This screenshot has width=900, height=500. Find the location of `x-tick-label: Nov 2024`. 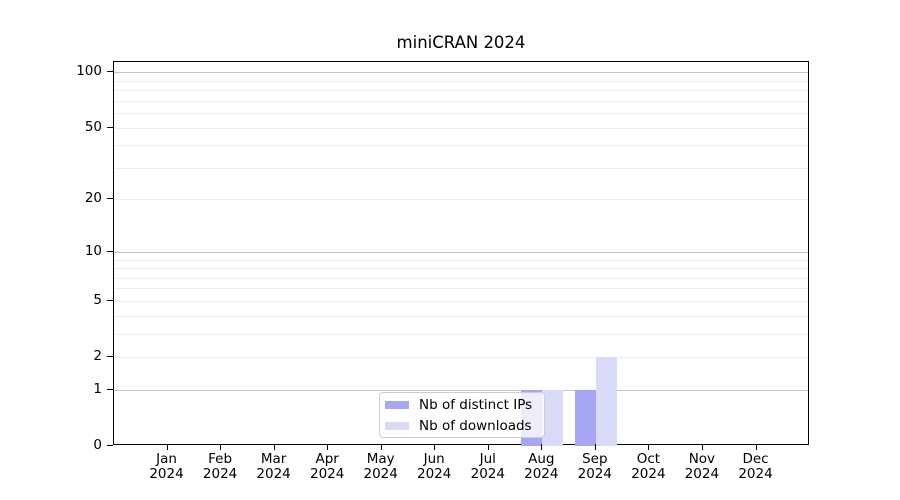

x-tick-label: Nov 2024 is located at coordinates (702, 466).